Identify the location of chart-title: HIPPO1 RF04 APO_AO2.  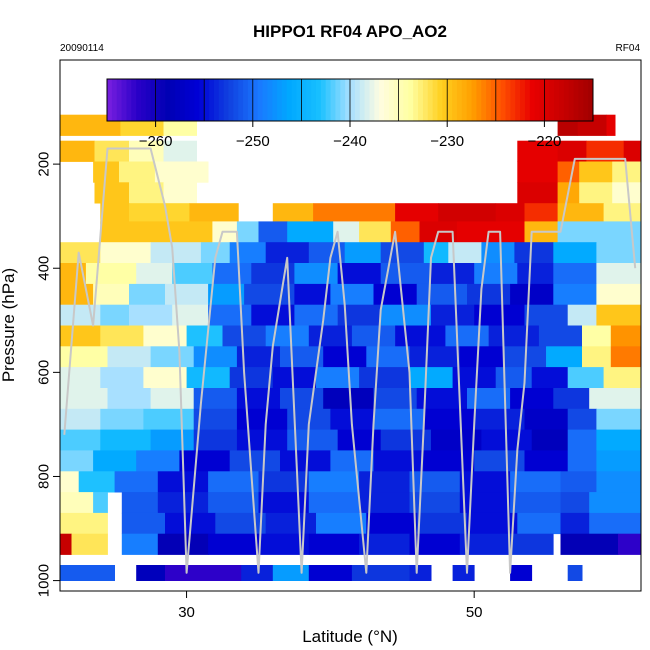
(350, 31).